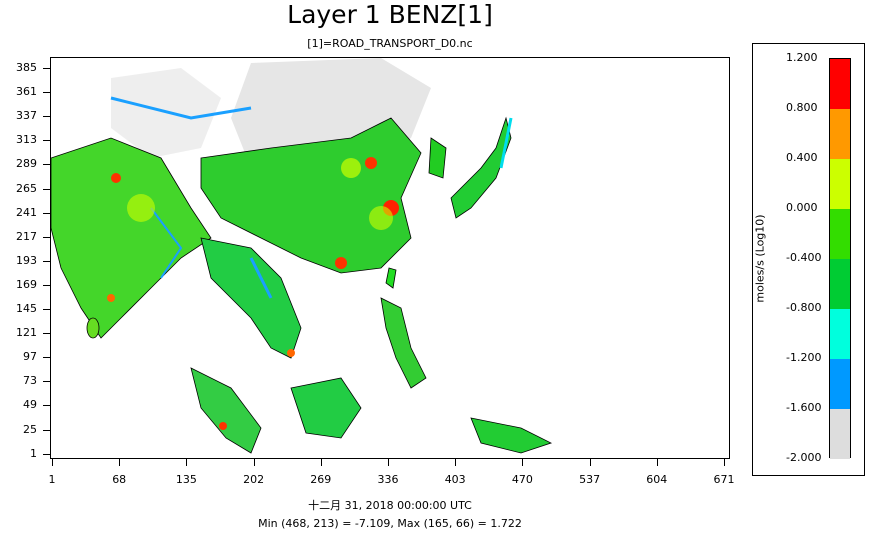 The height and width of the screenshot is (538, 873). Describe the element at coordinates (390, 43) in the screenshot. I see `map-subtitle: [1]=ROAD_TRANSPORT_D0.nc` at that location.